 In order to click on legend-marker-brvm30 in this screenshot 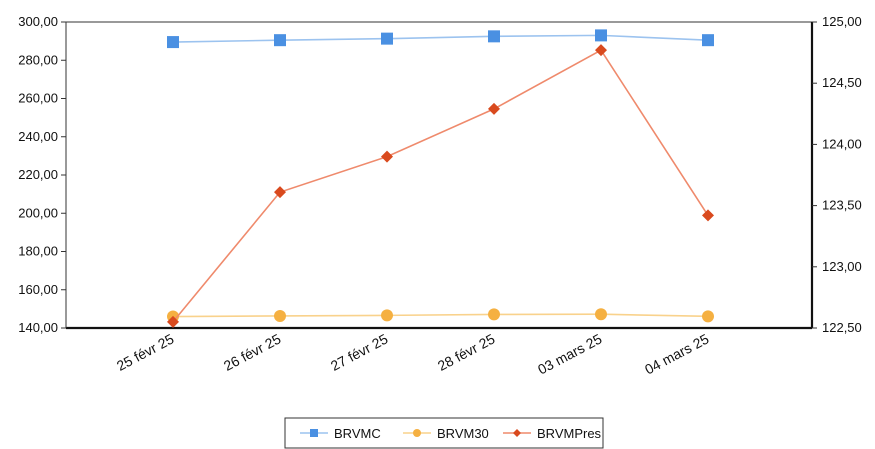, I will do `click(417, 433)`.